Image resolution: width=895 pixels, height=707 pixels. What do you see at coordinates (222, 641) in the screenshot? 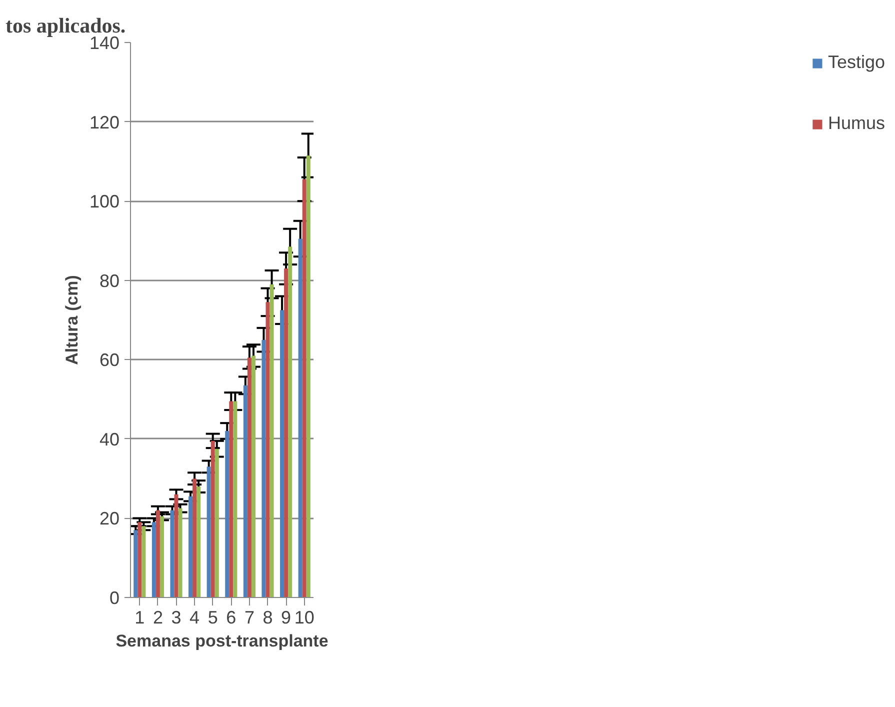
I see `x-axis-title: Semanas post-transplante` at bounding box center [222, 641].